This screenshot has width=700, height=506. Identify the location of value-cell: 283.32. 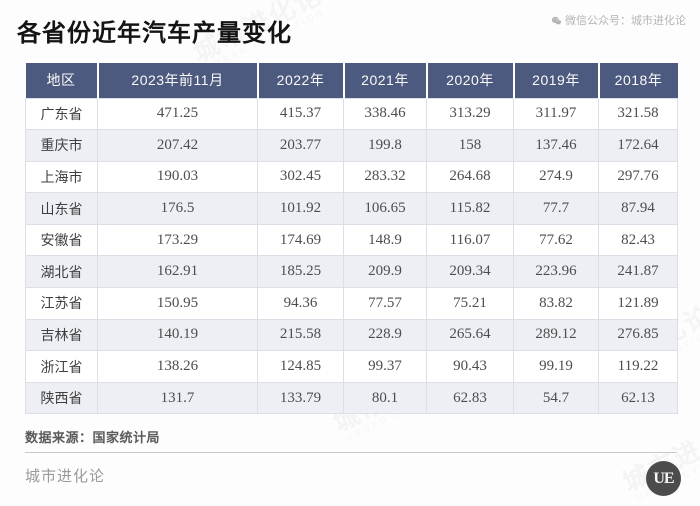
(385, 177).